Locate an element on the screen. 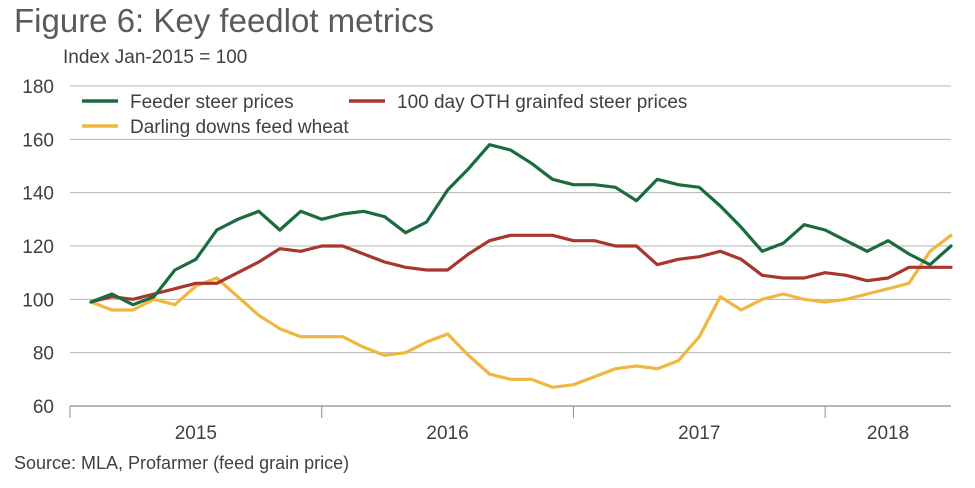 This screenshot has width=975, height=488. x-tick-label: 2018 is located at coordinates (888, 433).